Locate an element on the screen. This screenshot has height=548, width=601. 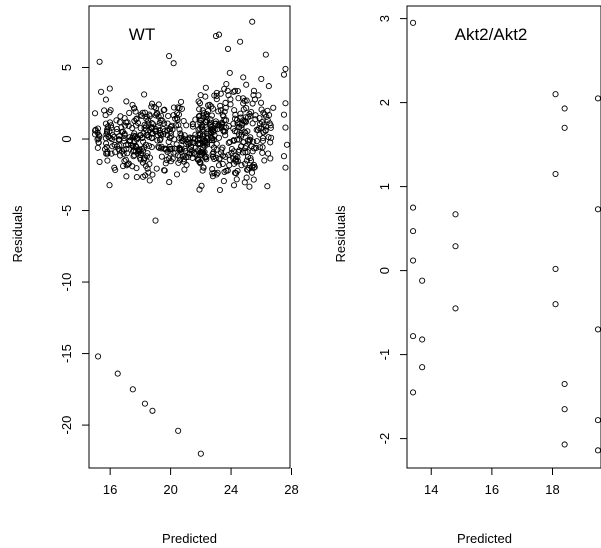
panel-title: Akt2/Akt2 is located at coordinates (491, 34).